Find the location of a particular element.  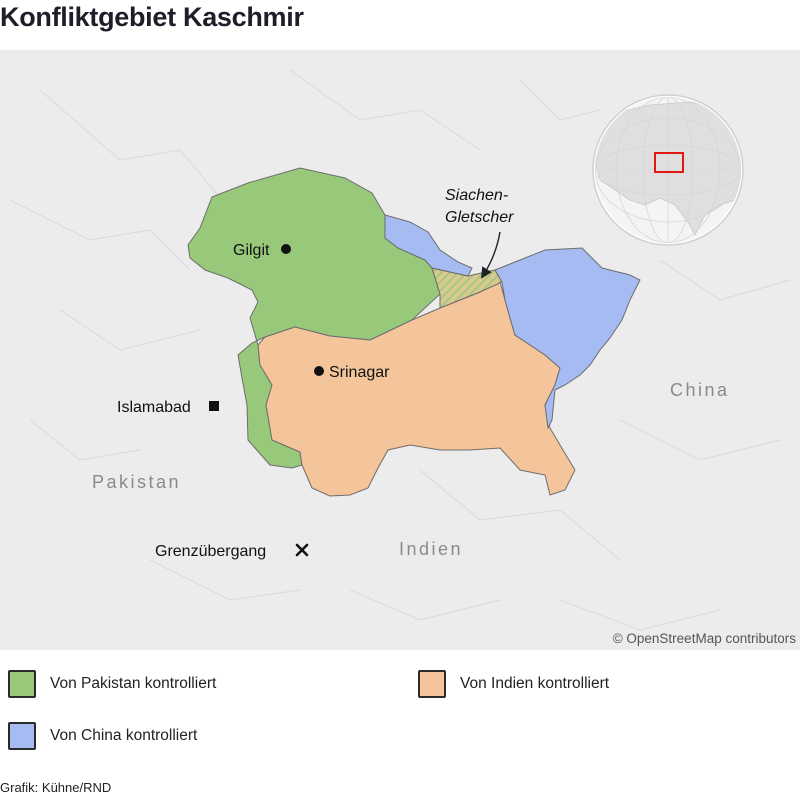

gilgit-label: Gilgit is located at coordinates (251, 250).